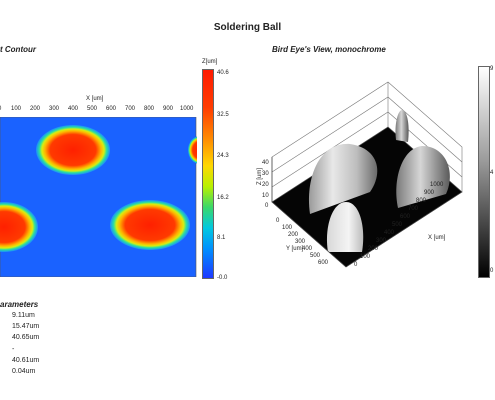 Image resolution: width=495 pixels, height=400 pixels. I want to click on birdeye-x-axis-label: X [um], so click(437, 238).